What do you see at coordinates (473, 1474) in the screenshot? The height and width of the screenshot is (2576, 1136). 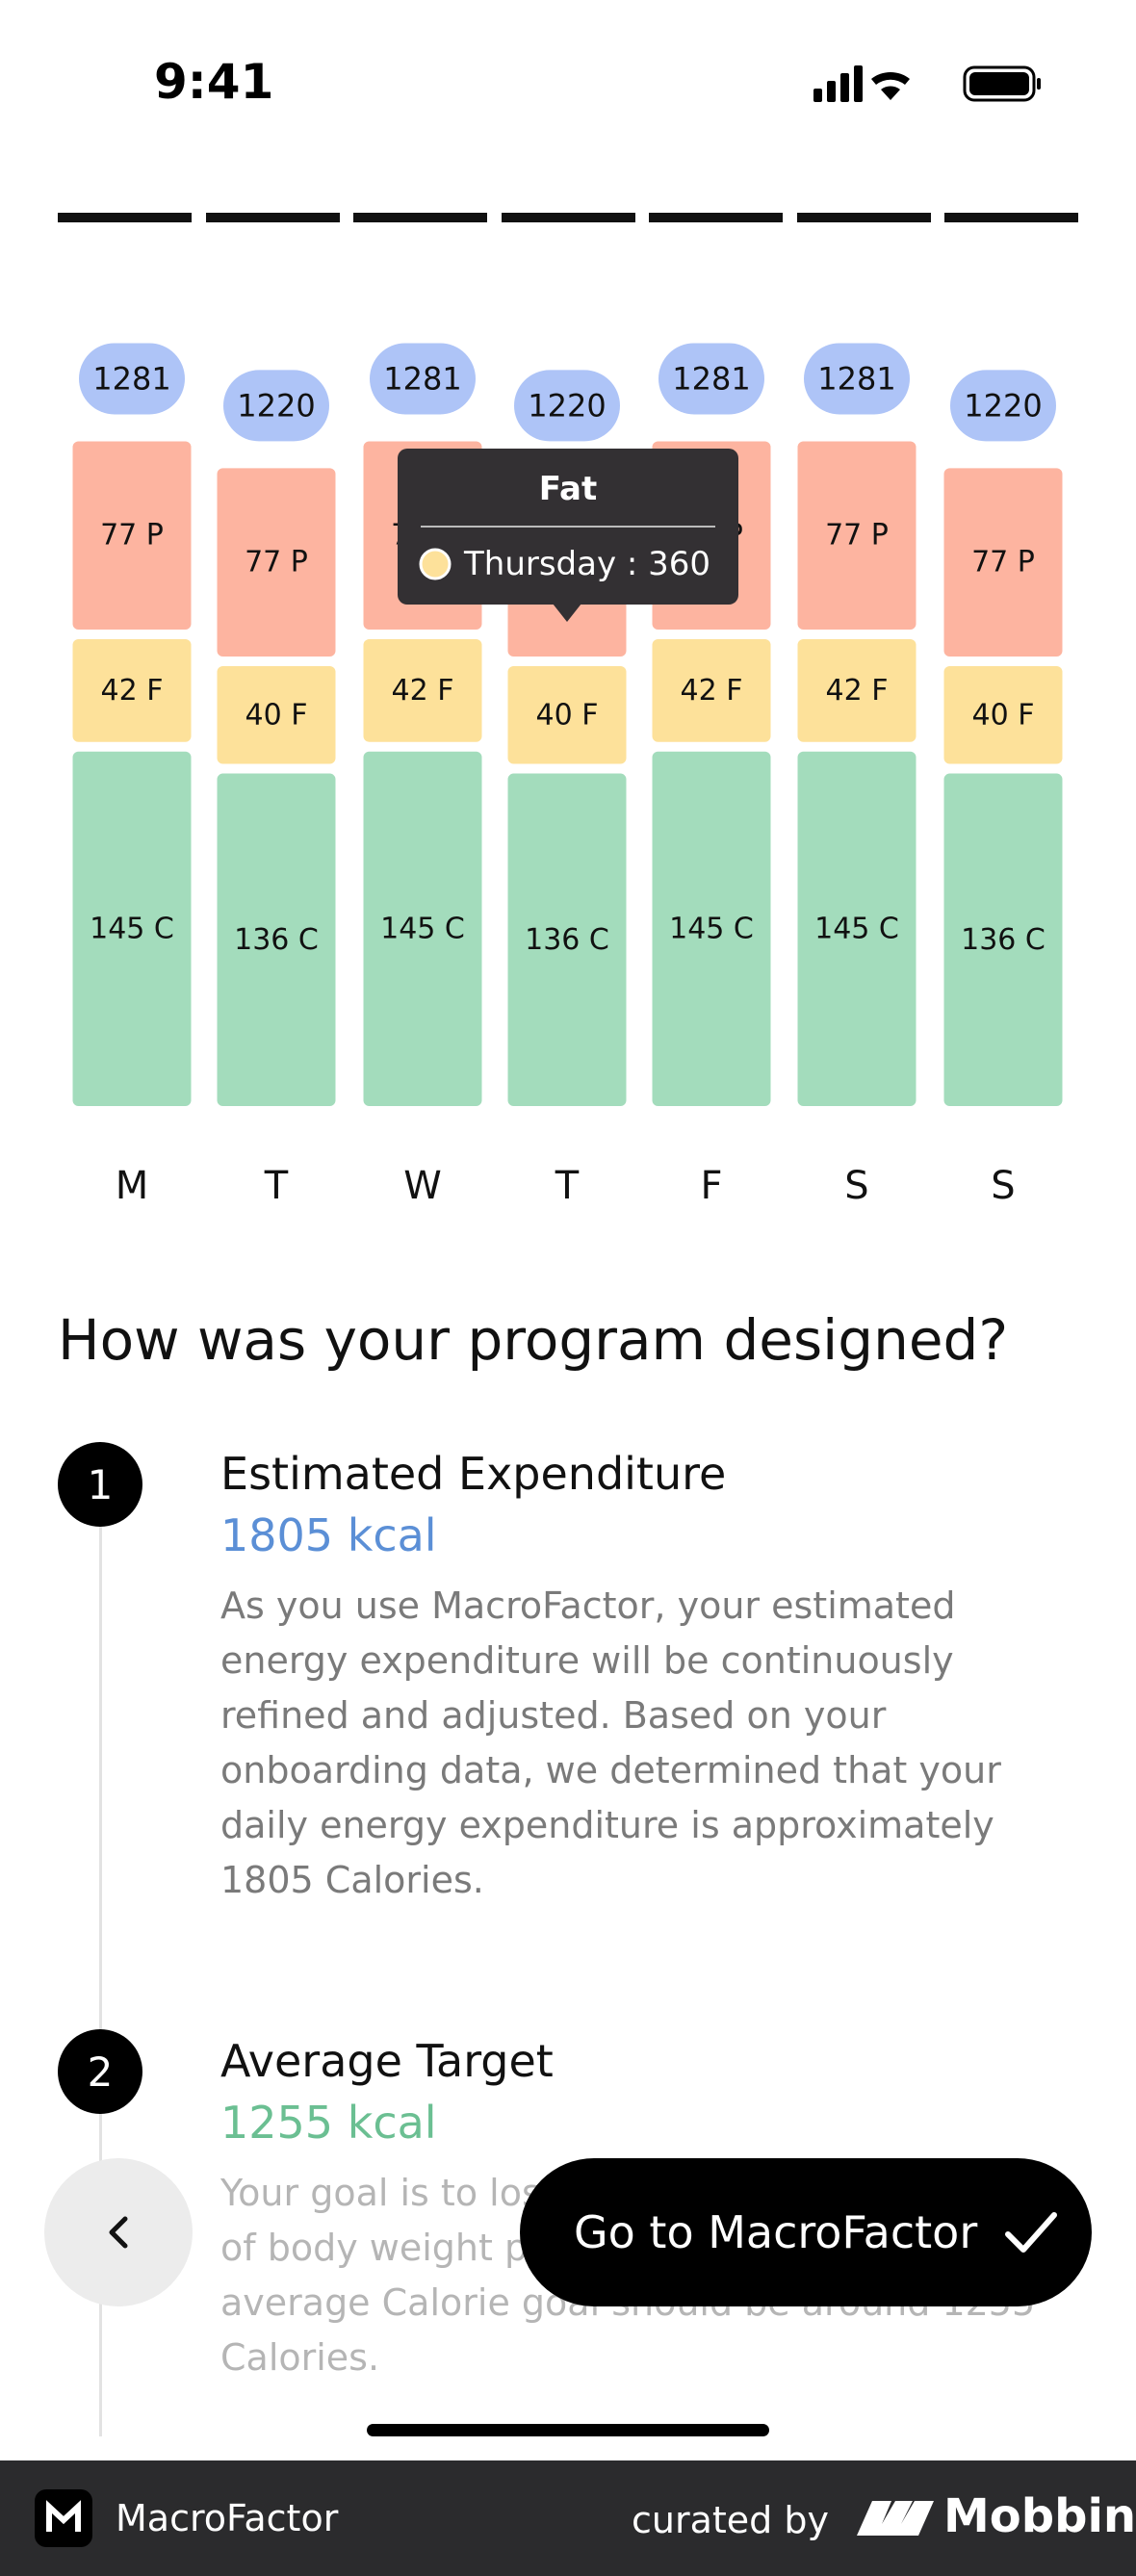 I see `step-title: Estimated Expenditure` at bounding box center [473, 1474].